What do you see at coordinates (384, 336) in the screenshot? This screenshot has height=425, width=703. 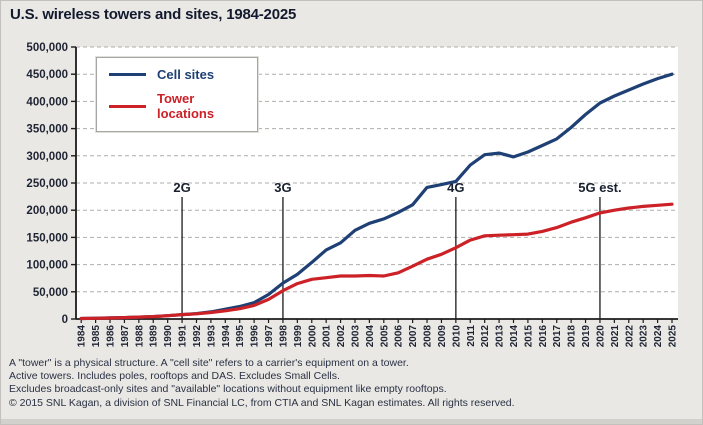 I see `x-tick-label: 2005` at bounding box center [384, 336].